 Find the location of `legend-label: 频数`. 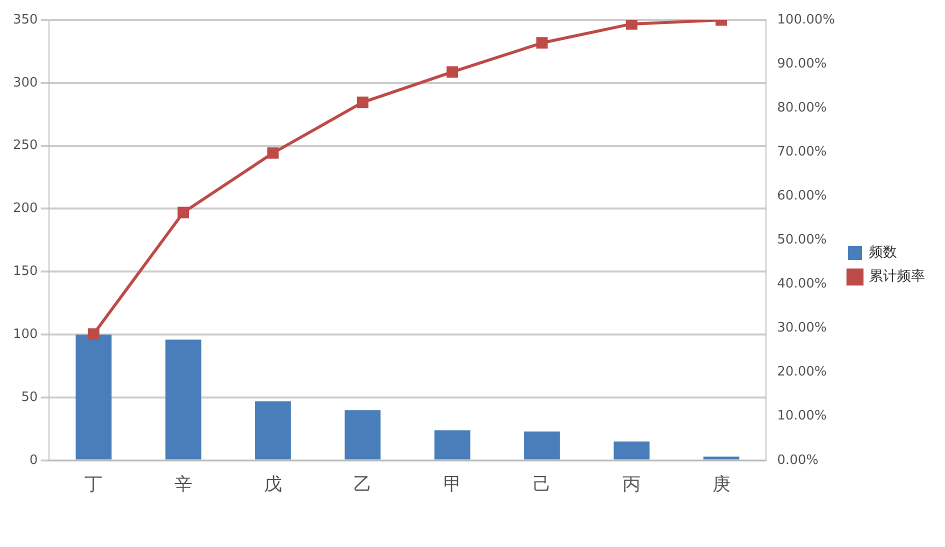

legend-label: 频数 is located at coordinates (883, 252).